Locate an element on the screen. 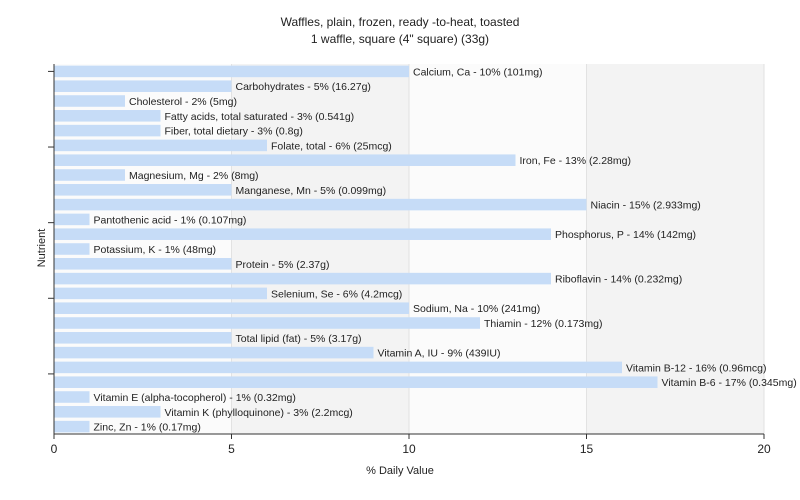  chart-subtitle: 1 waffle, square (4" square) (33g) is located at coordinates (400, 39).